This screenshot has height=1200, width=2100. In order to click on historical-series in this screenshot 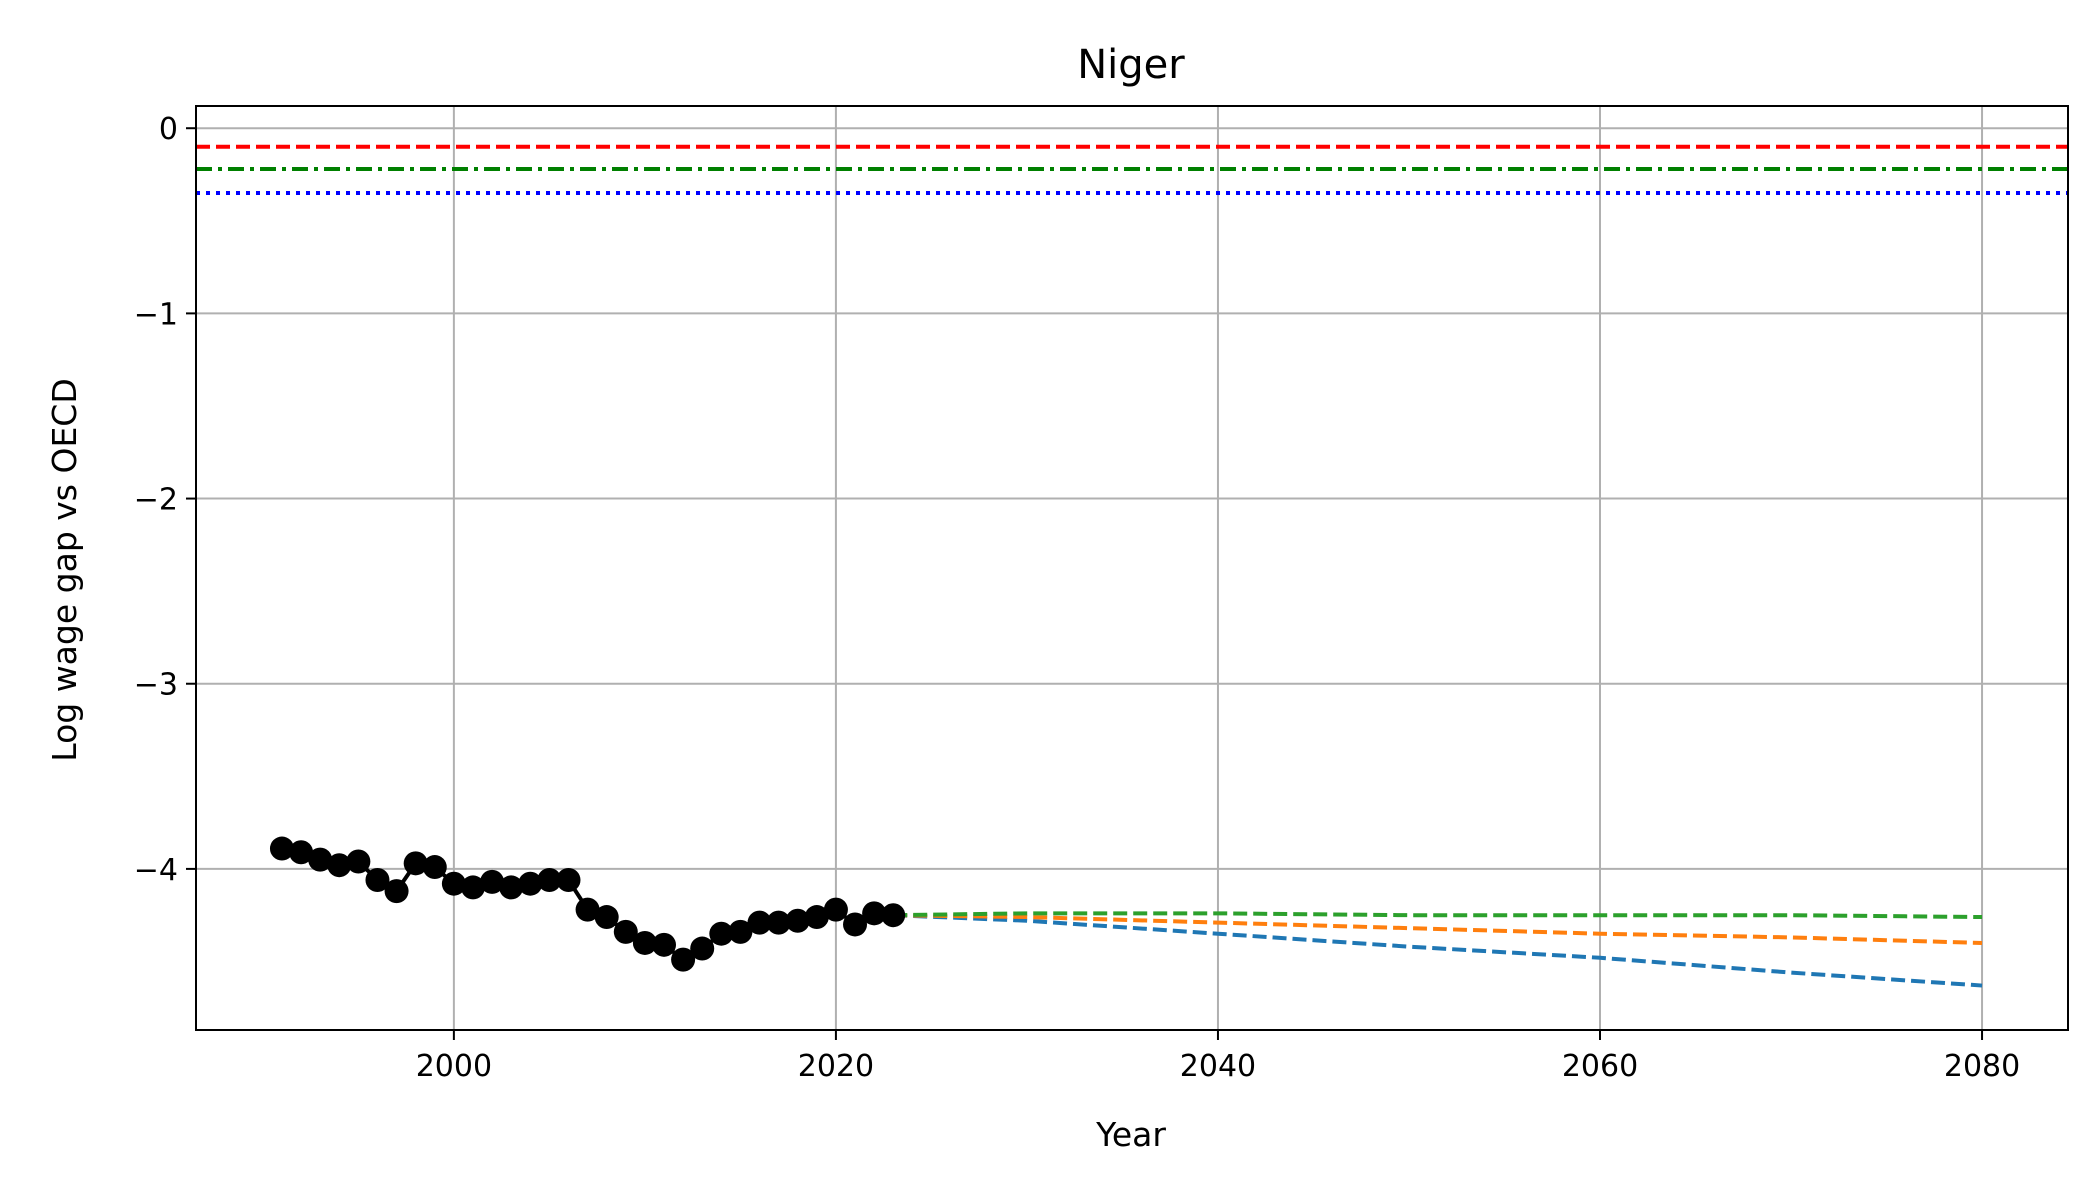, I will do `click(587, 904)`.